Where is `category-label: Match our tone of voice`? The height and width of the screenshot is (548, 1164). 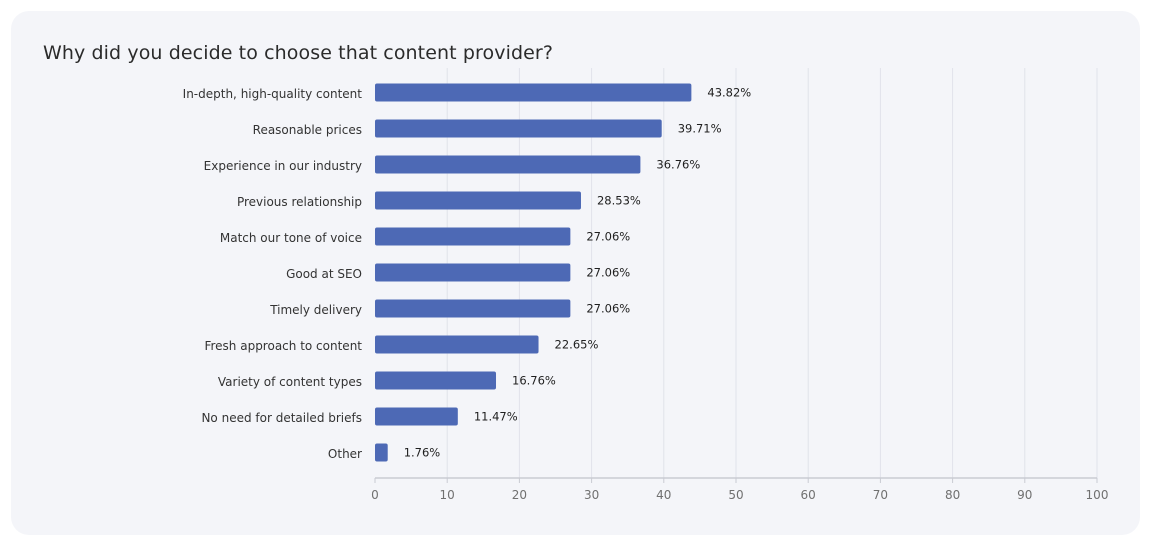
category-label: Match our tone of voice is located at coordinates (291, 238).